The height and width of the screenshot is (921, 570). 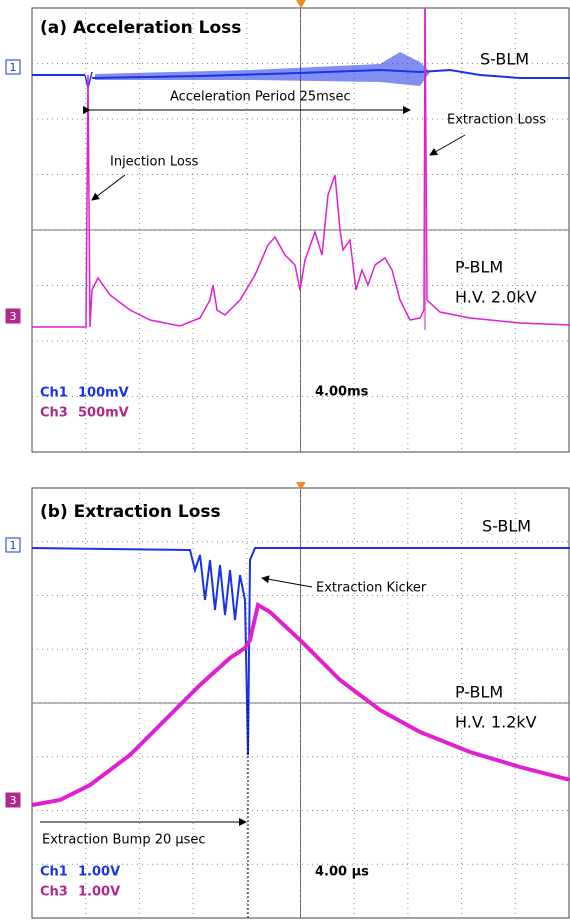 What do you see at coordinates (262, 69) in the screenshot?
I see `s-blm-noise` at bounding box center [262, 69].